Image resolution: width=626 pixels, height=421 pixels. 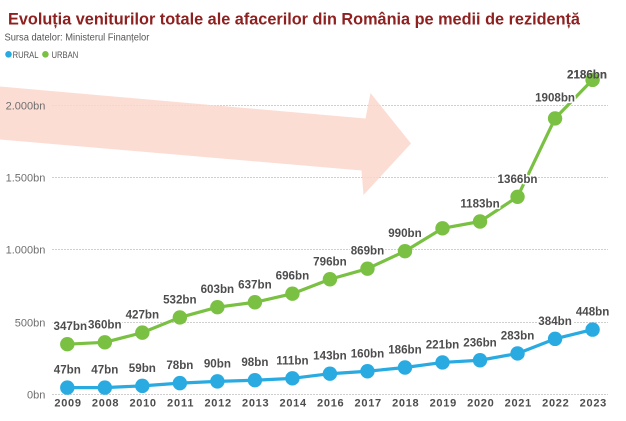 I want to click on svg-text: 2008, so click(x=105, y=404).